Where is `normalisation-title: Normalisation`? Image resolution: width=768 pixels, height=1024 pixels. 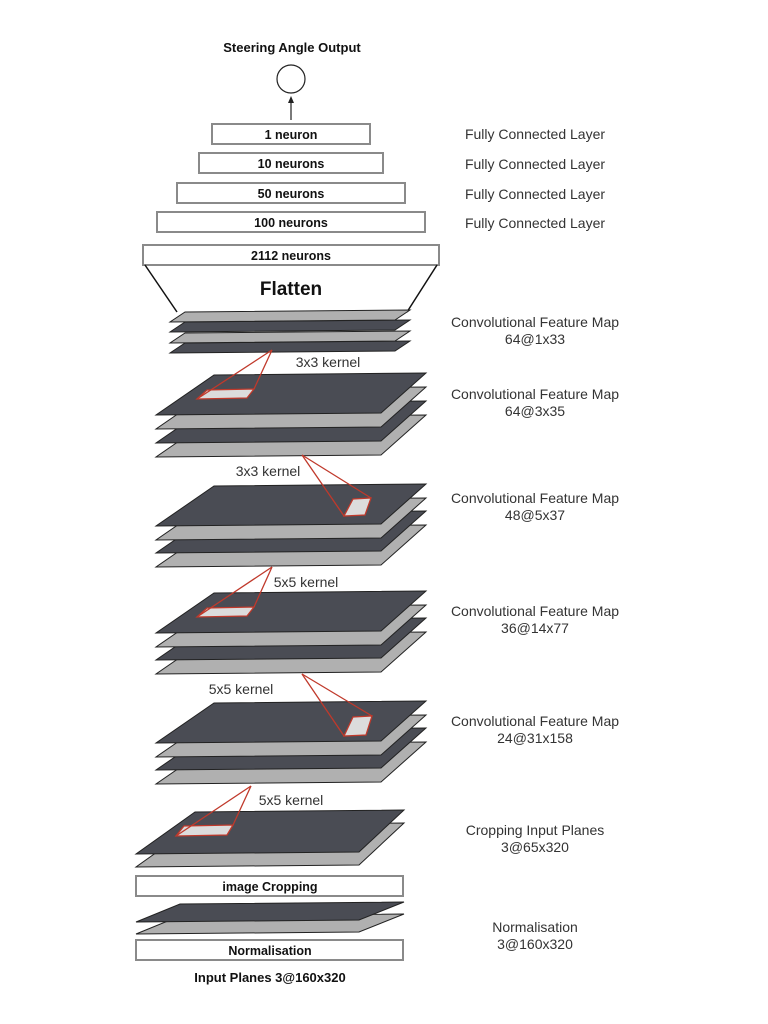
normalisation-title: Normalisation is located at coordinates (535, 927).